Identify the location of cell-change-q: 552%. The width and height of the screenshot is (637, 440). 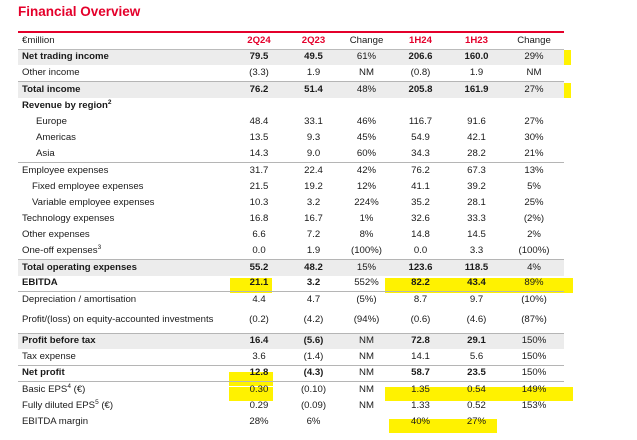
(366, 284).